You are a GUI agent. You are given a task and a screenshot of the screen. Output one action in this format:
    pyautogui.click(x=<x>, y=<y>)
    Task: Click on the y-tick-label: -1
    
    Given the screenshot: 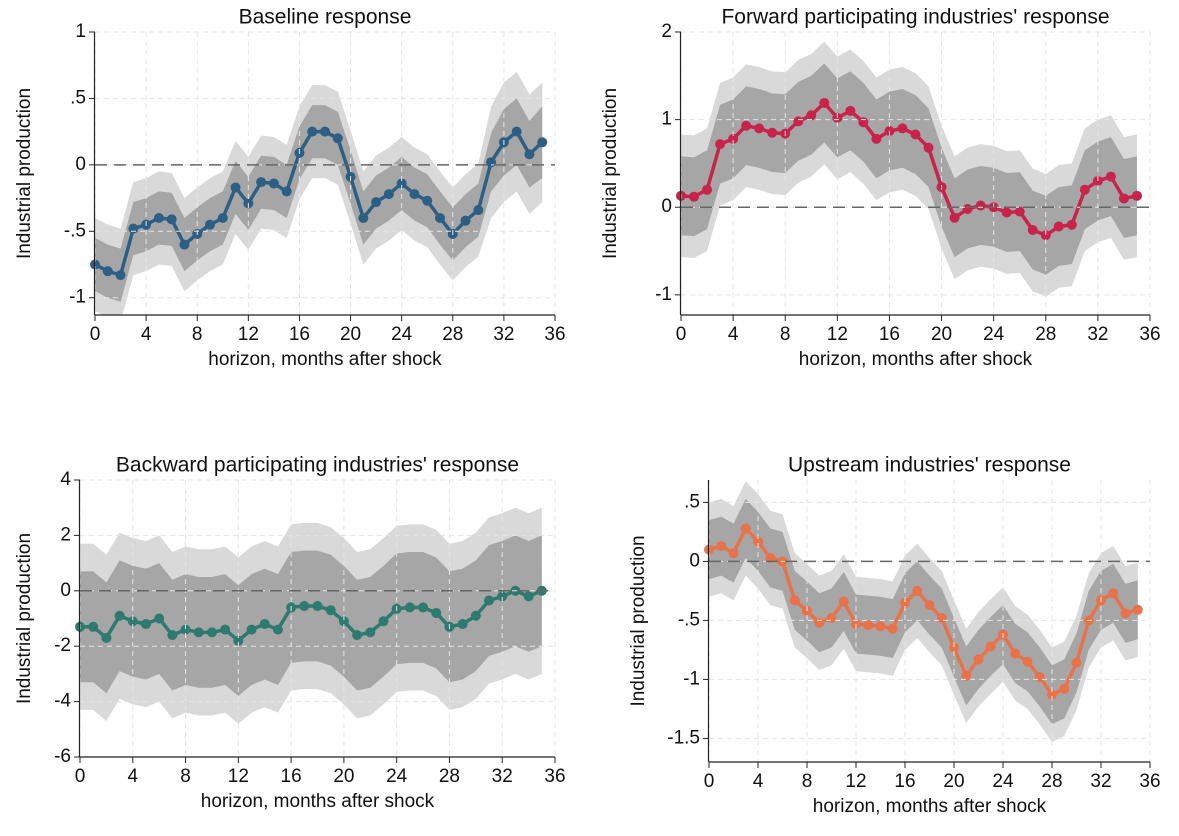 What is the action you would take?
    pyautogui.click(x=663, y=294)
    